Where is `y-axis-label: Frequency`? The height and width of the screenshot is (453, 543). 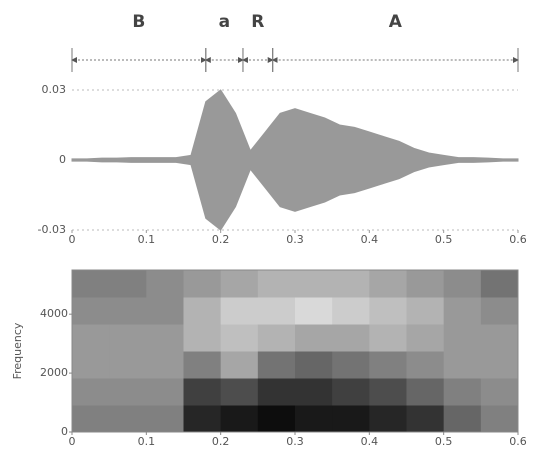 y-axis-label: Frequency is located at coordinates (17, 350).